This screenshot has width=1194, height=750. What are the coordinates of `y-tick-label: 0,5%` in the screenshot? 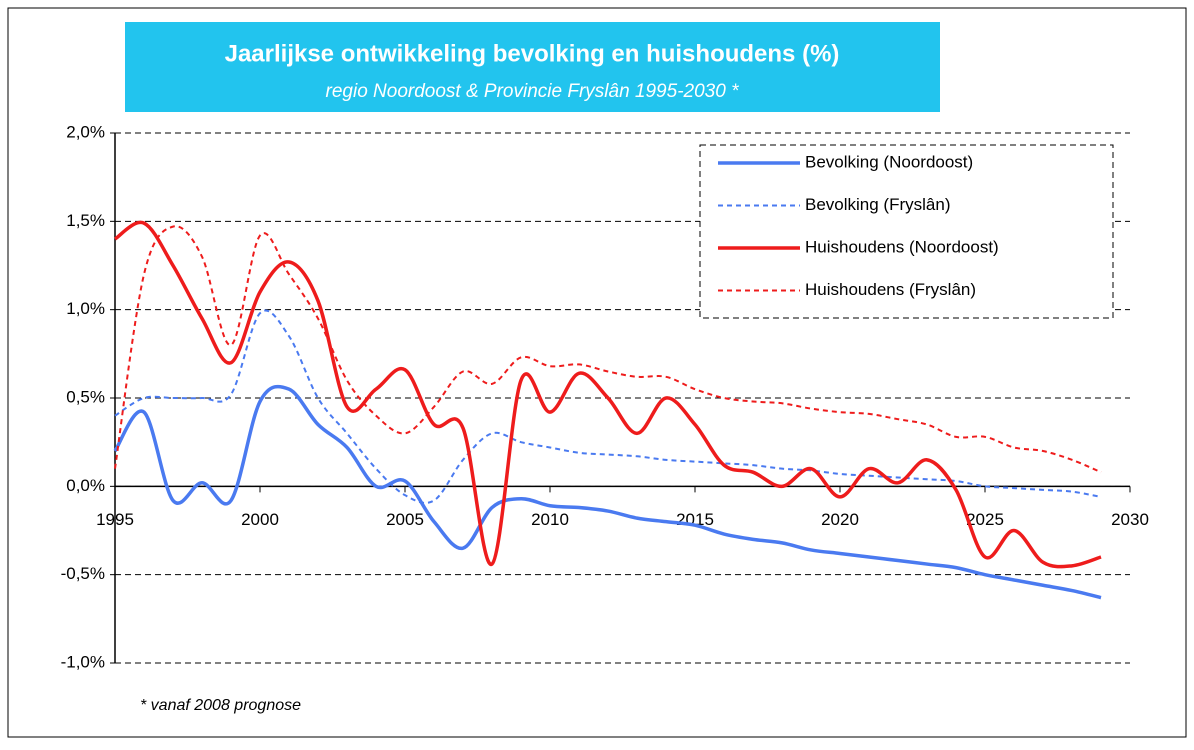 It's located at (85, 396).